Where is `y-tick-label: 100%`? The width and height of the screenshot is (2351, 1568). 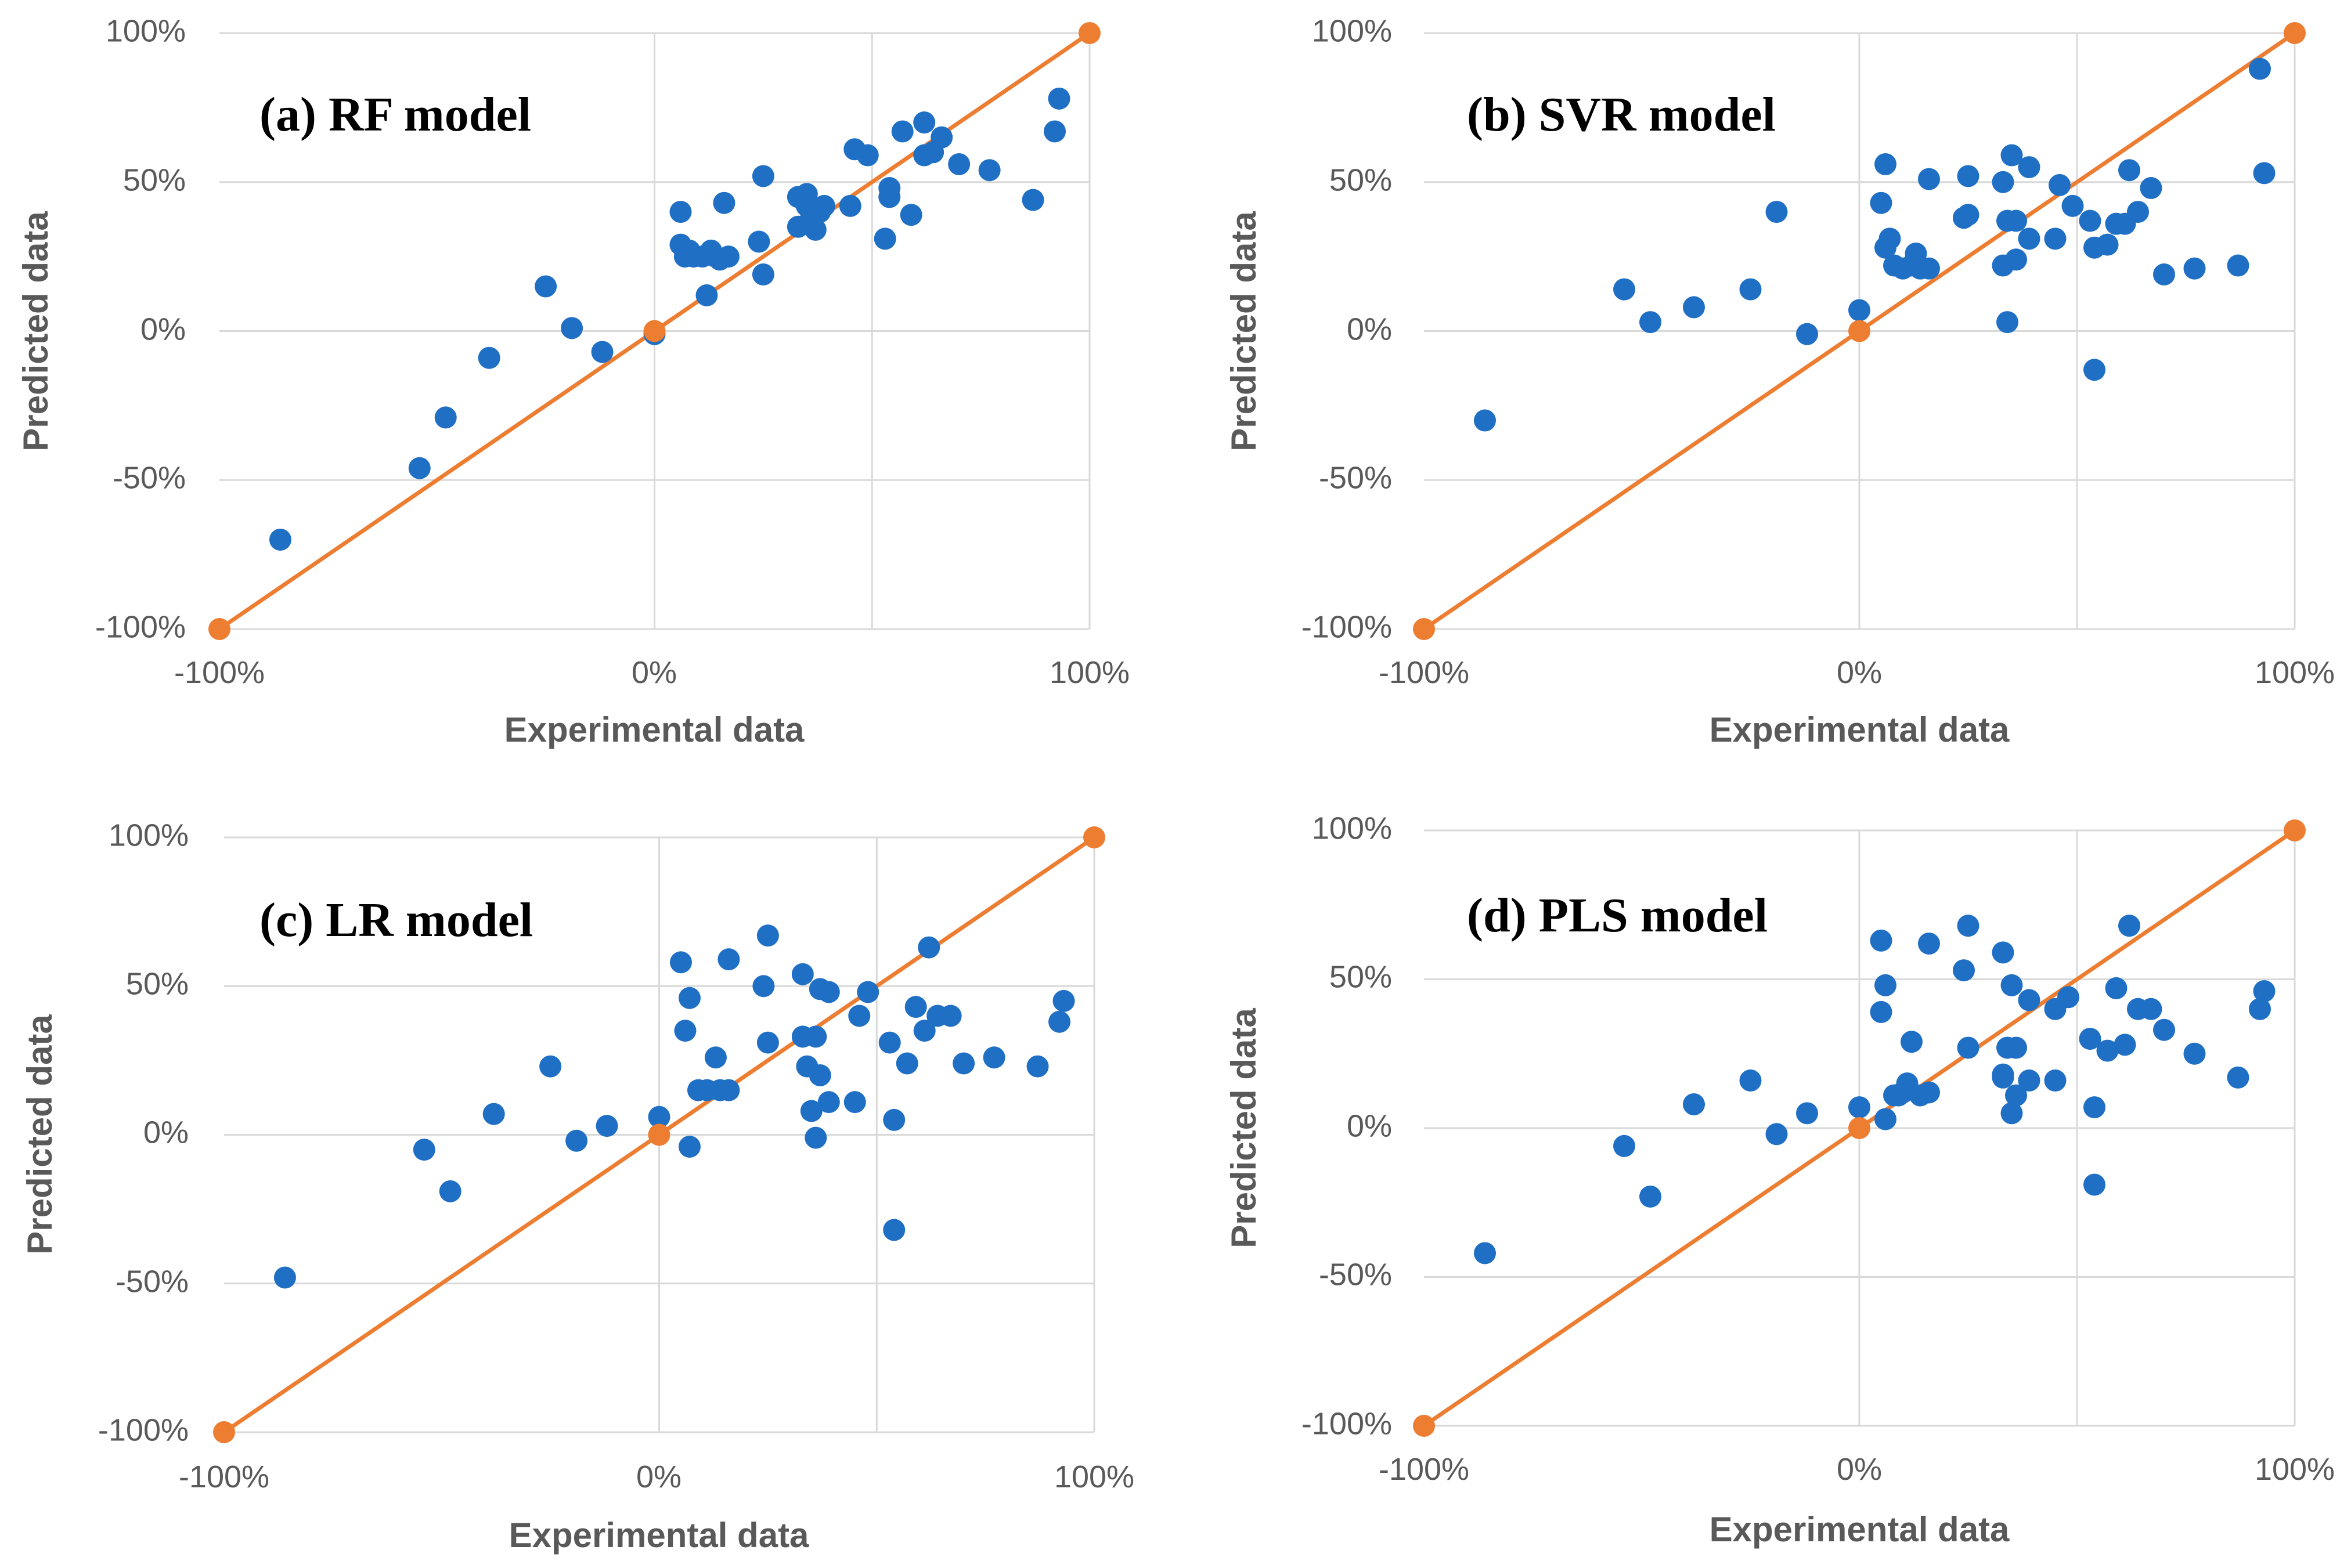 y-tick-label: 100% is located at coordinates (146, 30).